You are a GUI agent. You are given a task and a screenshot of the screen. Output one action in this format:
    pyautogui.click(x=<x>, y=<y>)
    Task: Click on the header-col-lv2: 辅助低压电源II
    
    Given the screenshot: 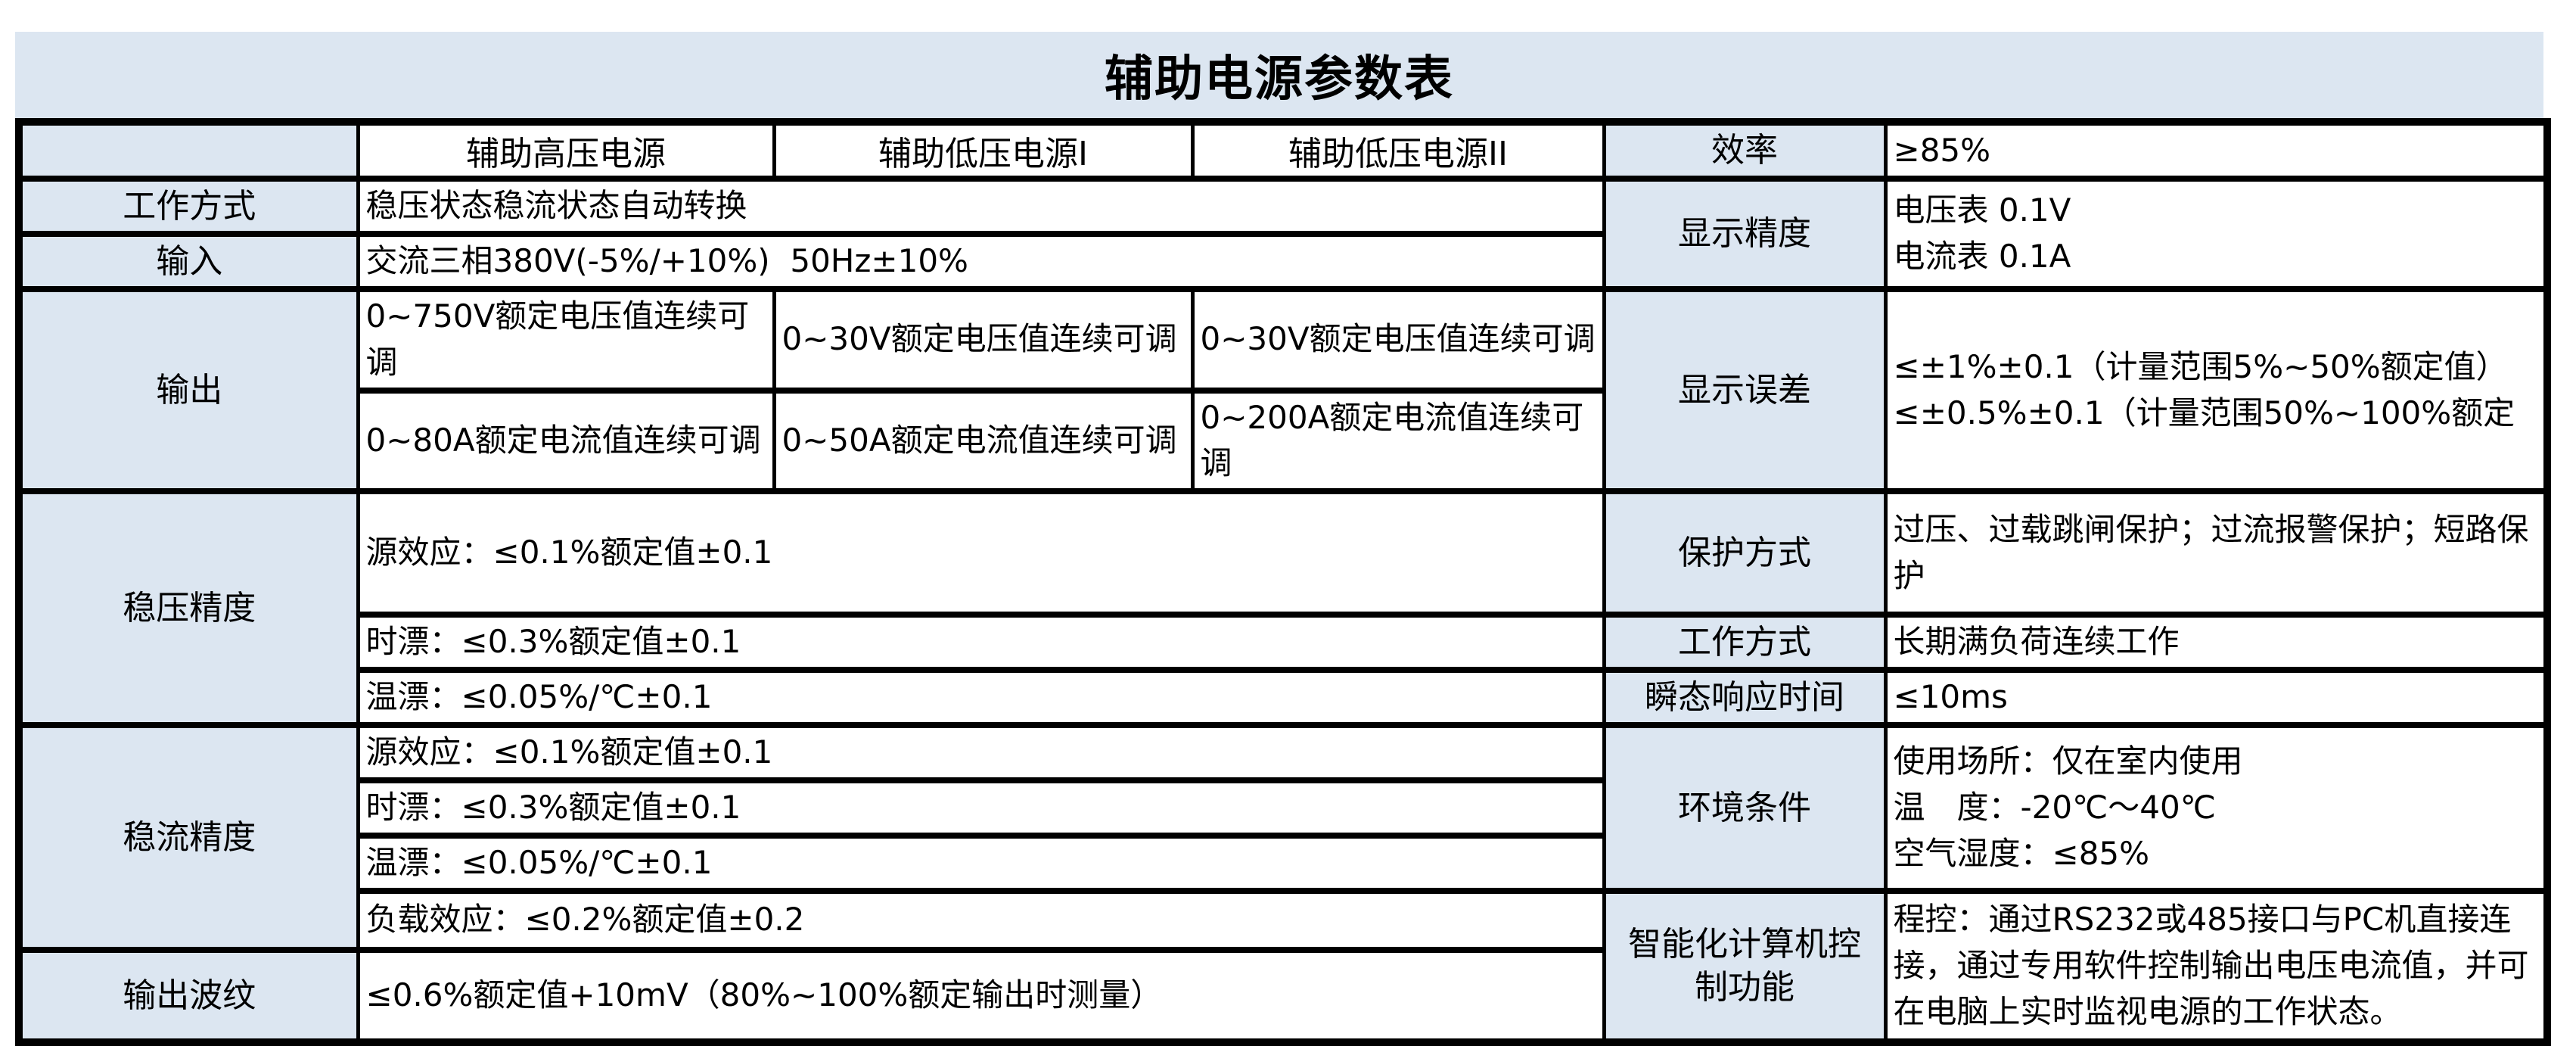 What is the action you would take?
    pyautogui.click(x=1398, y=150)
    